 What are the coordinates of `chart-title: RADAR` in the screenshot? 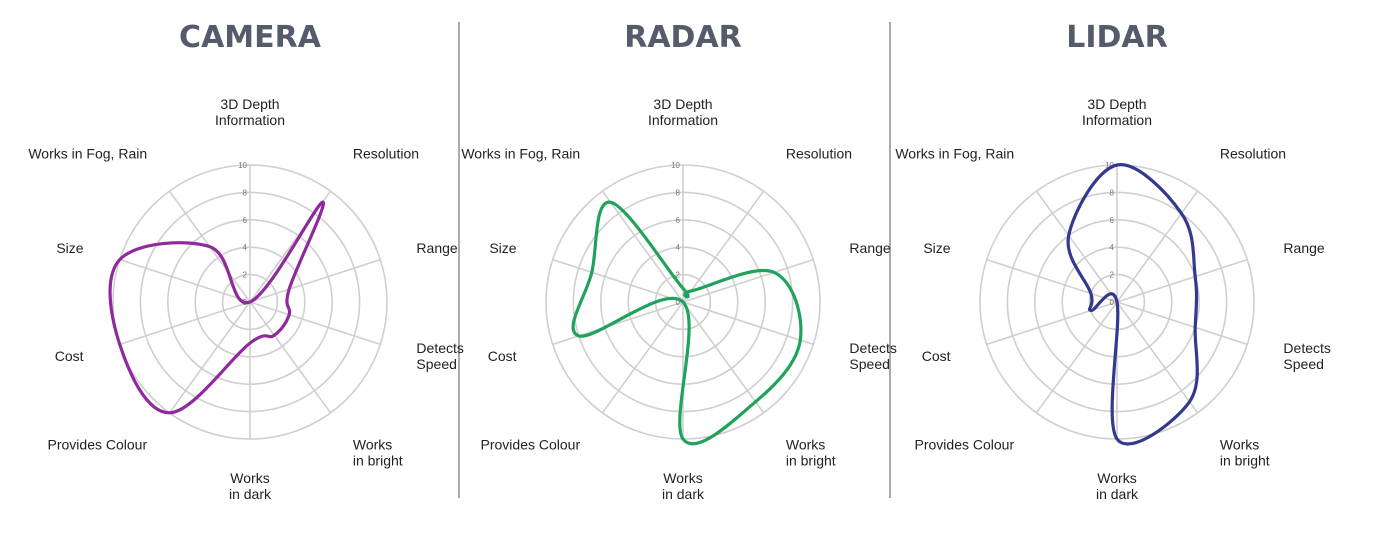 It's located at (683, 37).